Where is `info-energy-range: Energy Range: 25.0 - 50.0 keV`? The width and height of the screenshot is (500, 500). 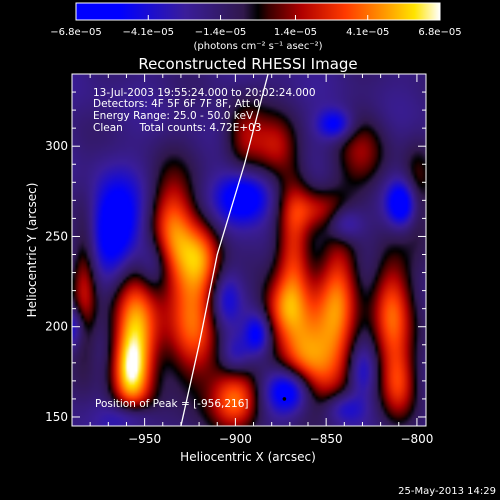 info-energy-range: Energy Range: 25.0 - 50.0 keV is located at coordinates (173, 116).